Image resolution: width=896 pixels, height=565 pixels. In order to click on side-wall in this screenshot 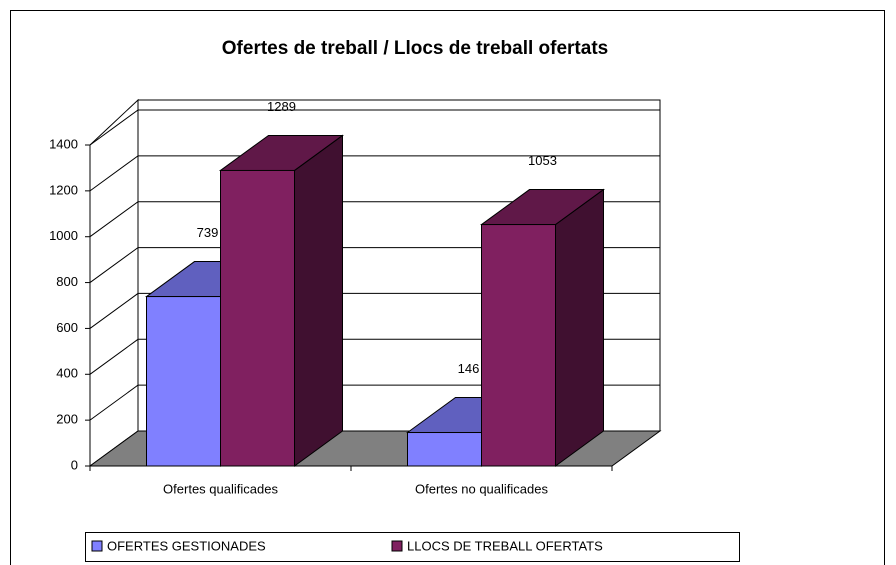, I will do `click(114, 282)`.